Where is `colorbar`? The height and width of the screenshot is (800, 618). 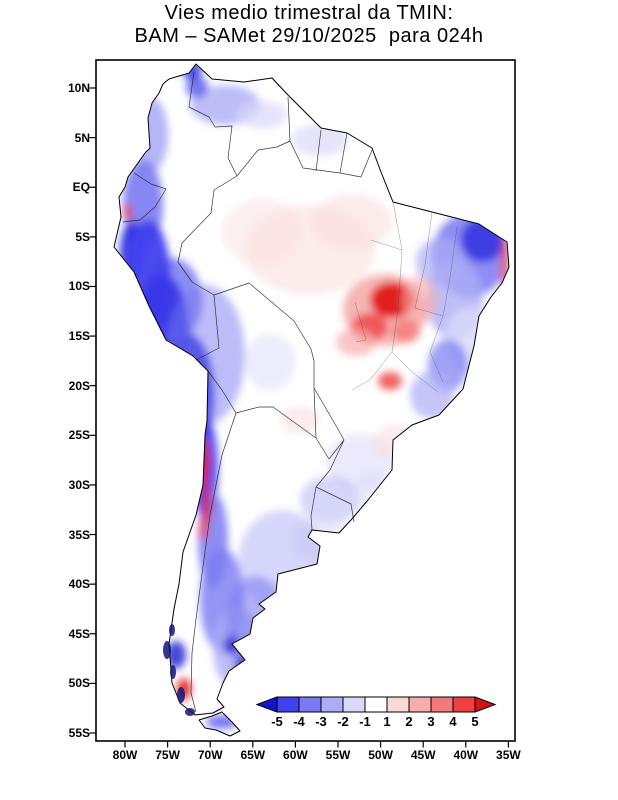
colorbar is located at coordinates (376, 704).